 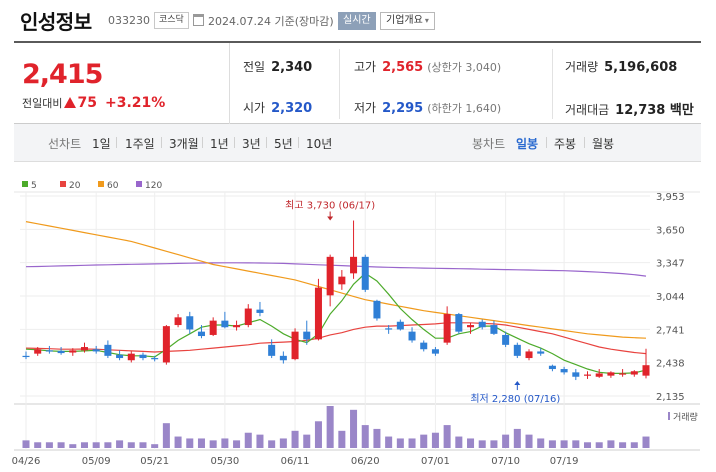 What do you see at coordinates (56, 22) in the screenshot?
I see `stock-name: 인성정보` at bounding box center [56, 22].